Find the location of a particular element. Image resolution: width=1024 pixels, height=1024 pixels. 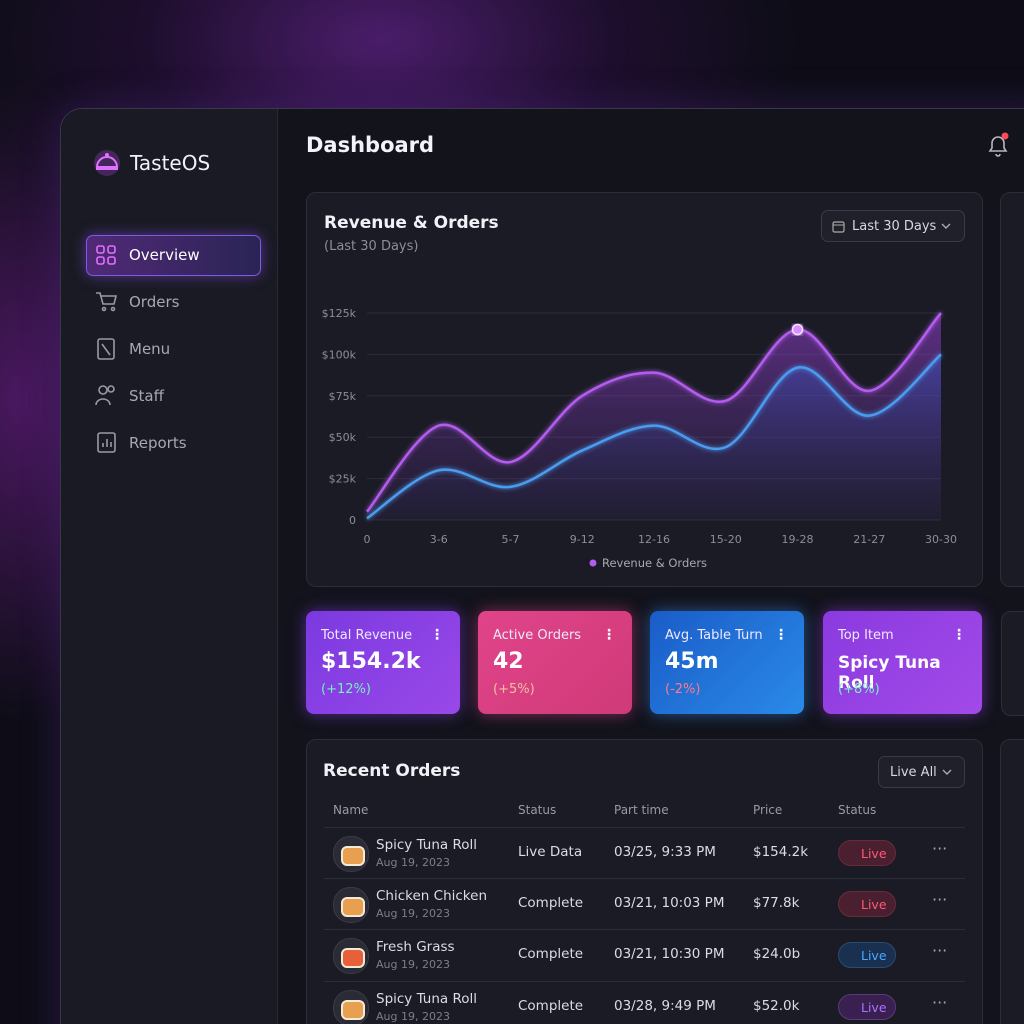

kpi-card-cropped is located at coordinates (1012, 663).